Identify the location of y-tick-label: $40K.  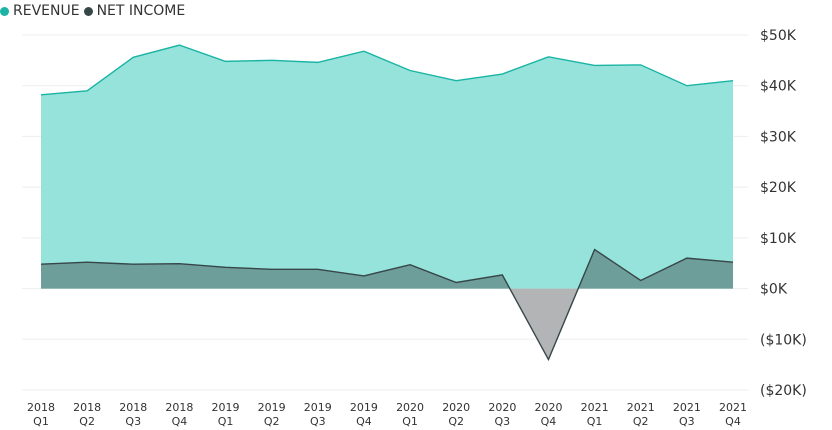
(778, 87).